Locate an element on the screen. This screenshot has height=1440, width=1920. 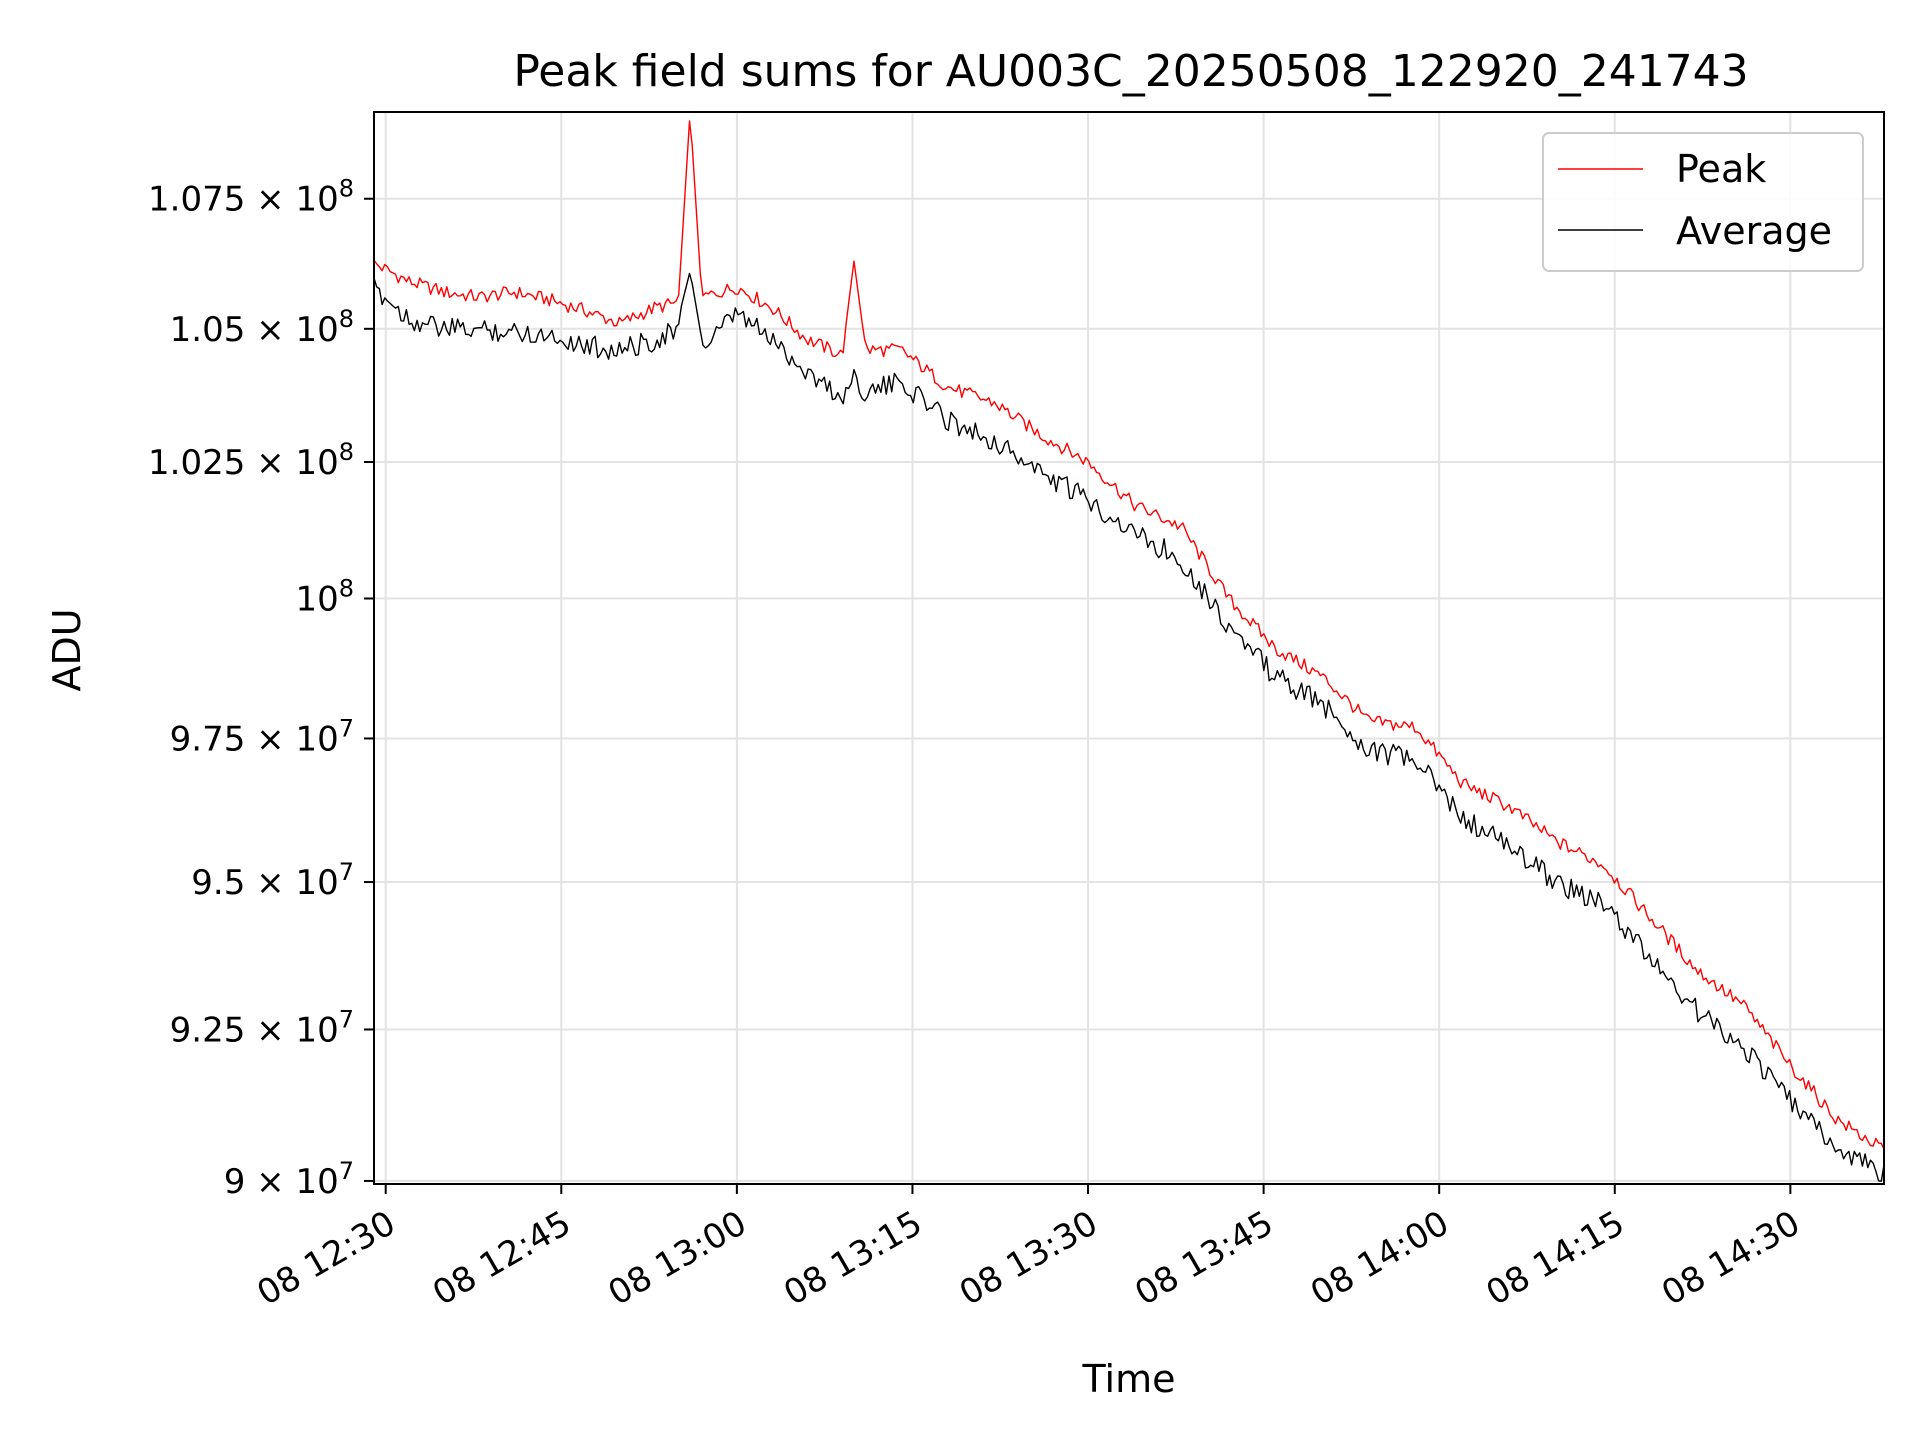
legend-label-peak: Peak is located at coordinates (1721, 169).